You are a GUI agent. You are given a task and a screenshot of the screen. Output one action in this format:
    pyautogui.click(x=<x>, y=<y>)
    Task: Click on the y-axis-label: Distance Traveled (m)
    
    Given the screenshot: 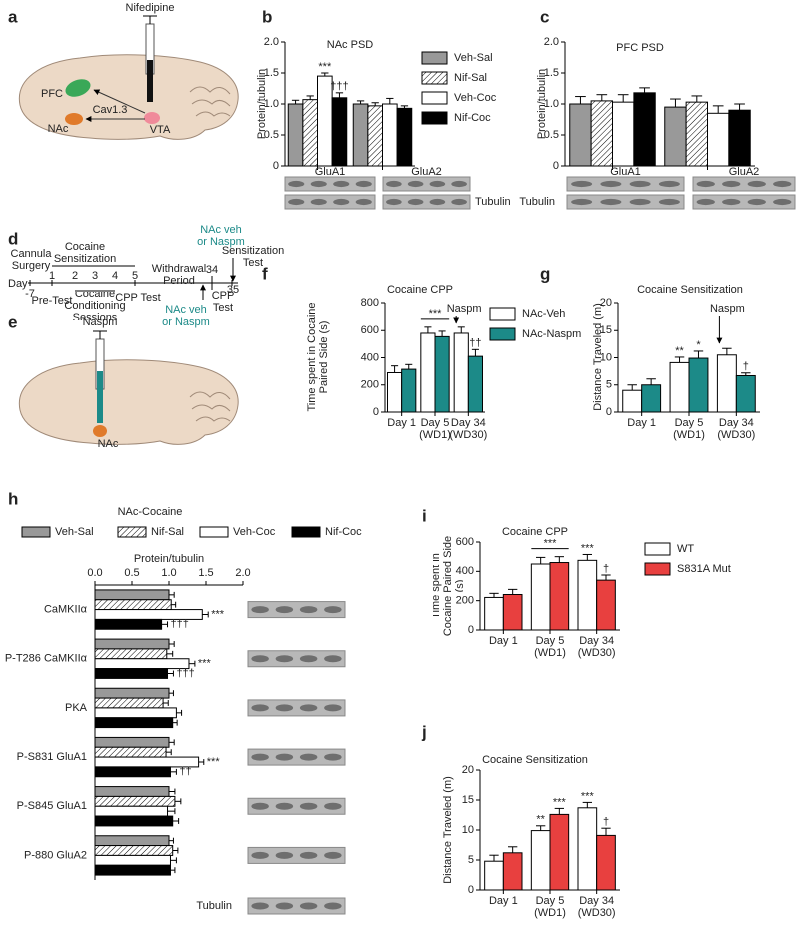 What is the action you would take?
    pyautogui.click(x=447, y=830)
    